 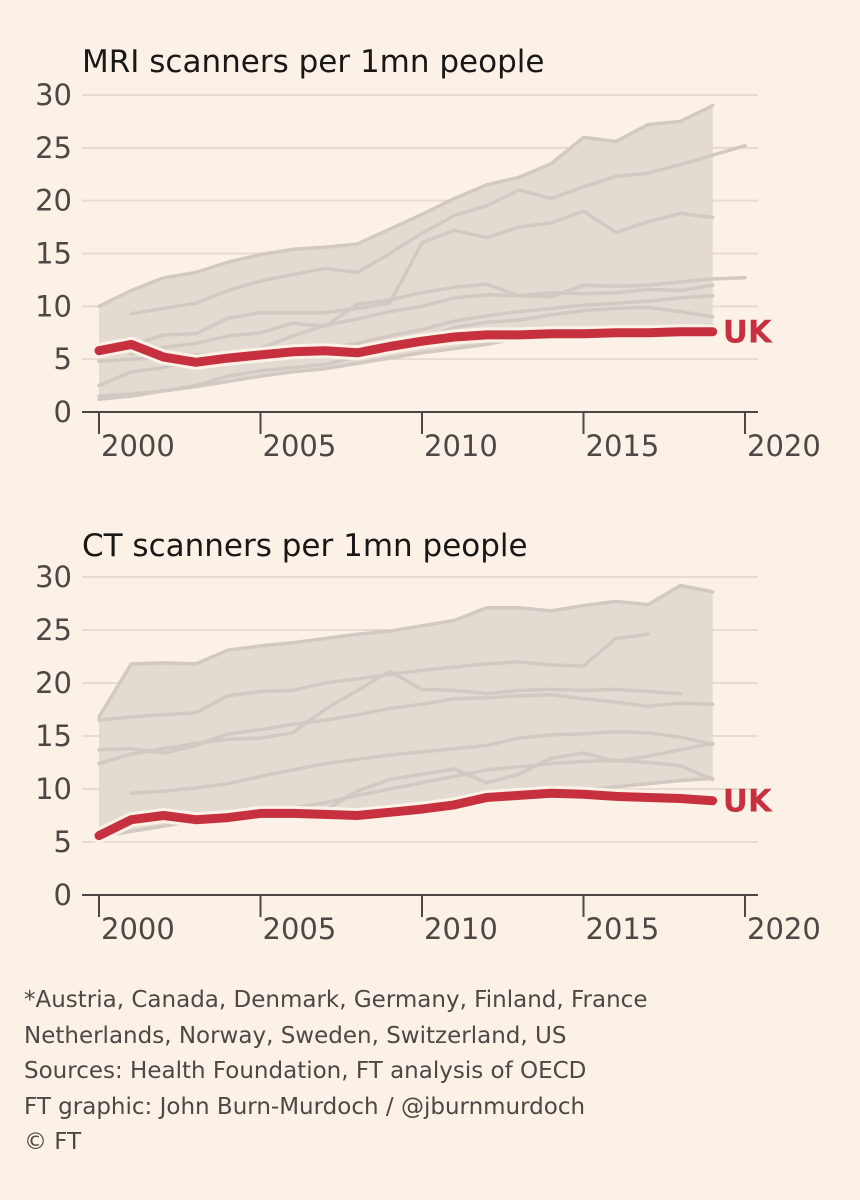 What do you see at coordinates (63, 359) in the screenshot?
I see `mri-y-tick-label: 5` at bounding box center [63, 359].